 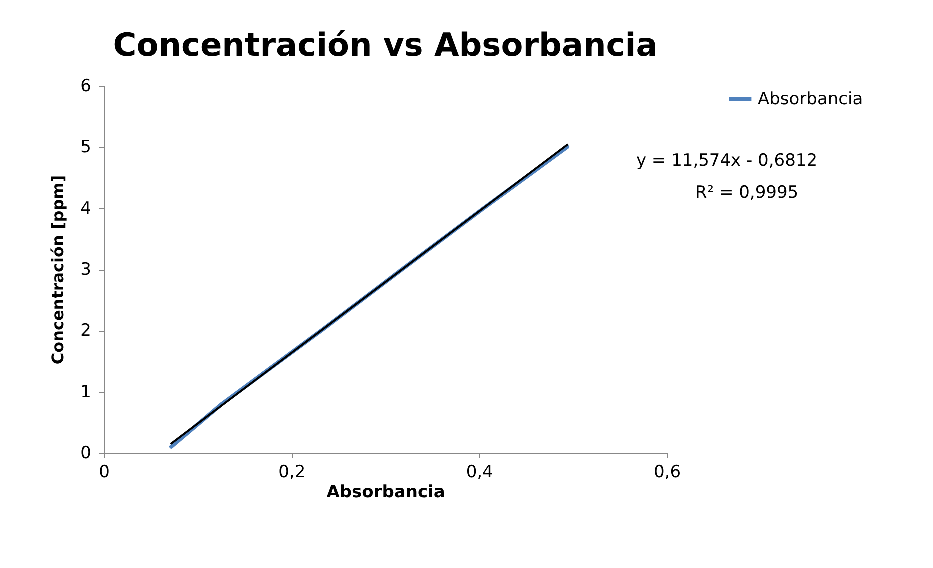 I want to click on y-tick-label: 1, so click(x=86, y=392).